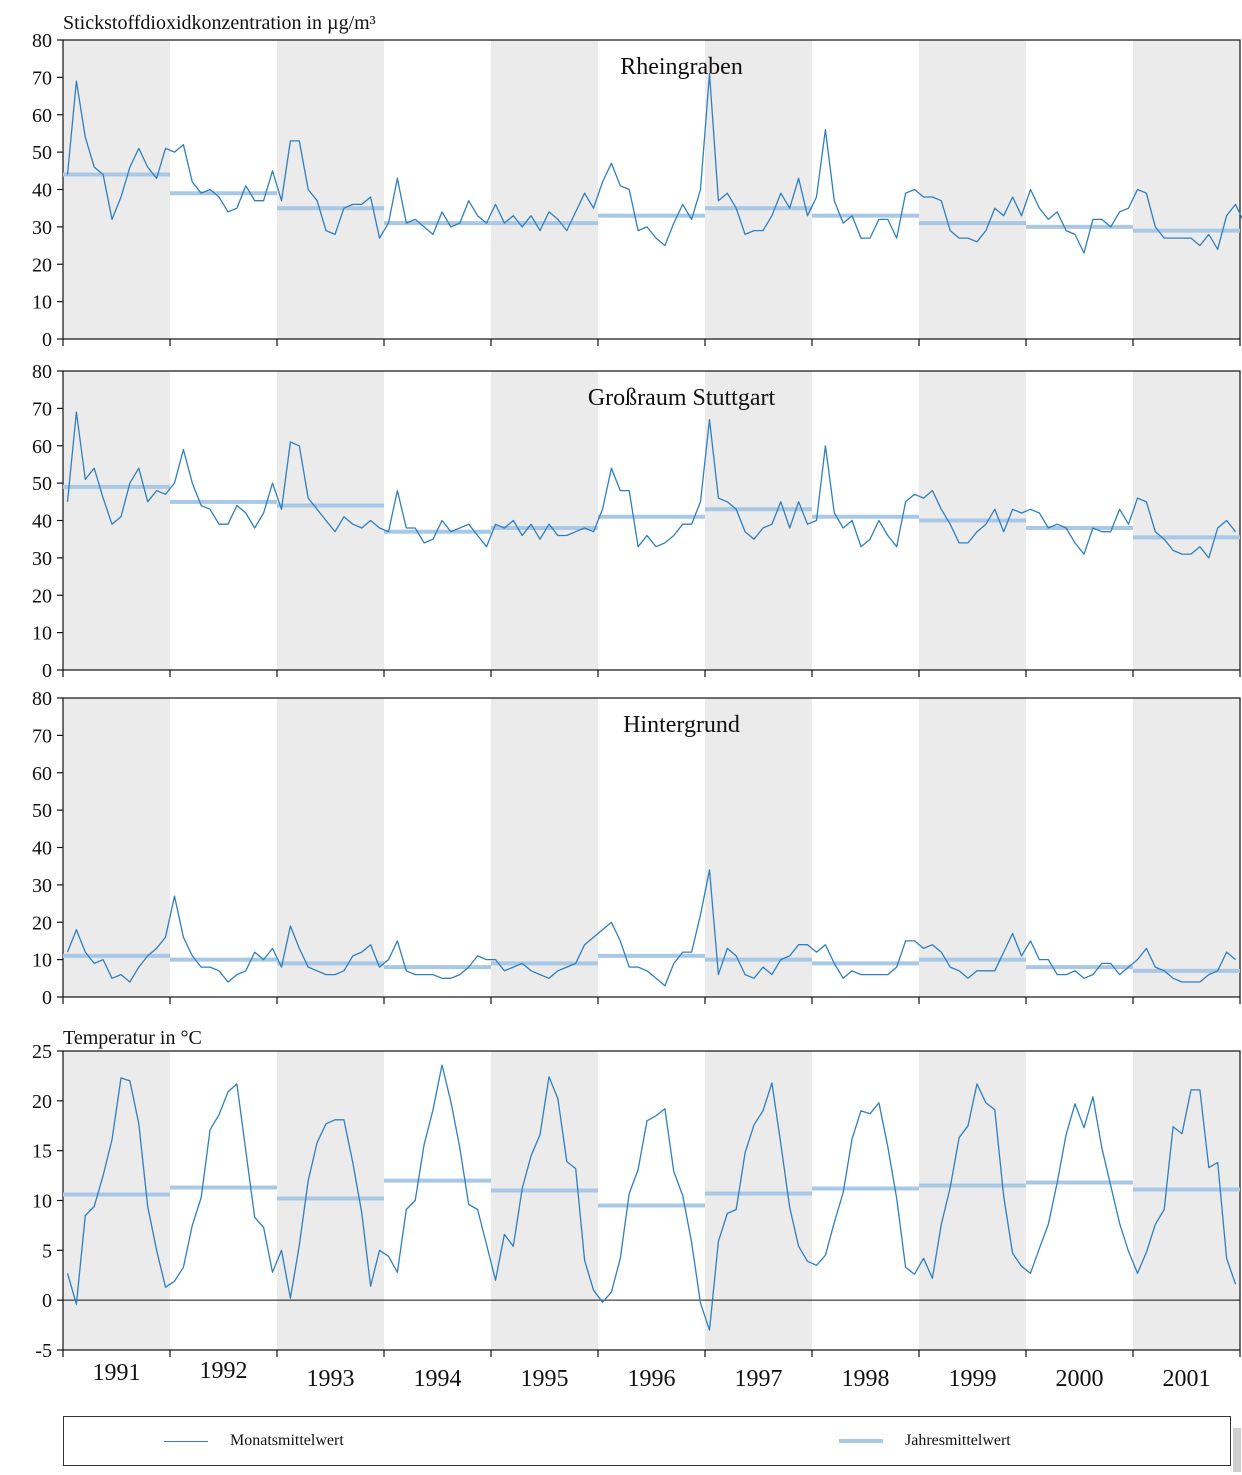  Describe the element at coordinates (42, 1152) in the screenshot. I see `y-tick-label: 15` at that location.